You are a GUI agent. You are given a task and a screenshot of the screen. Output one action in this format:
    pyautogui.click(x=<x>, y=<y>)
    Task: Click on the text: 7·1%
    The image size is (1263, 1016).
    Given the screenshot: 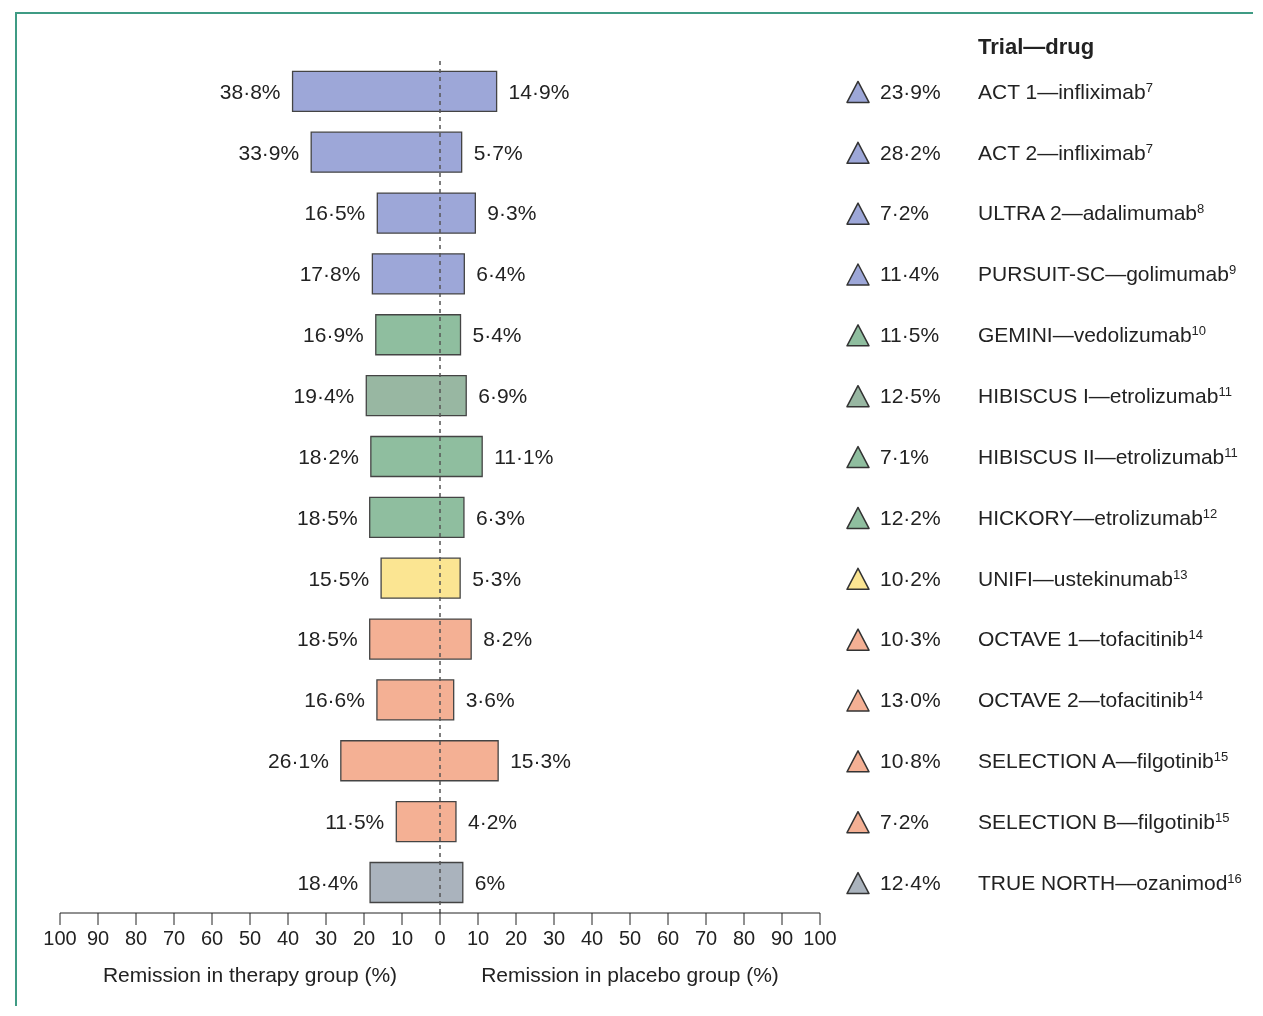 What is the action you would take?
    pyautogui.click(x=905, y=456)
    